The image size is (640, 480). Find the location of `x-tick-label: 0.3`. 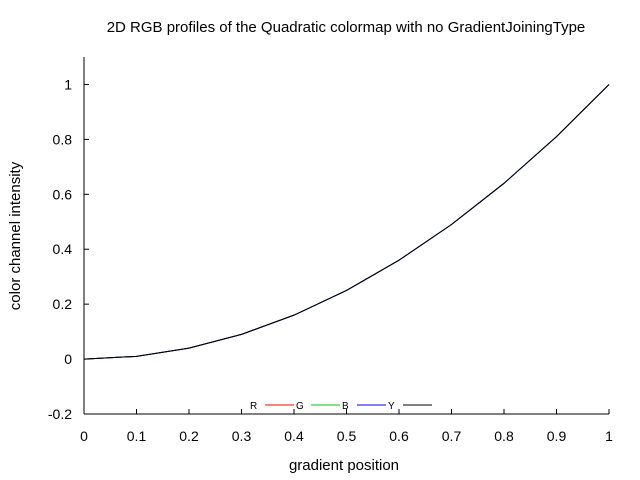

x-tick-label: 0.3 is located at coordinates (242, 436).